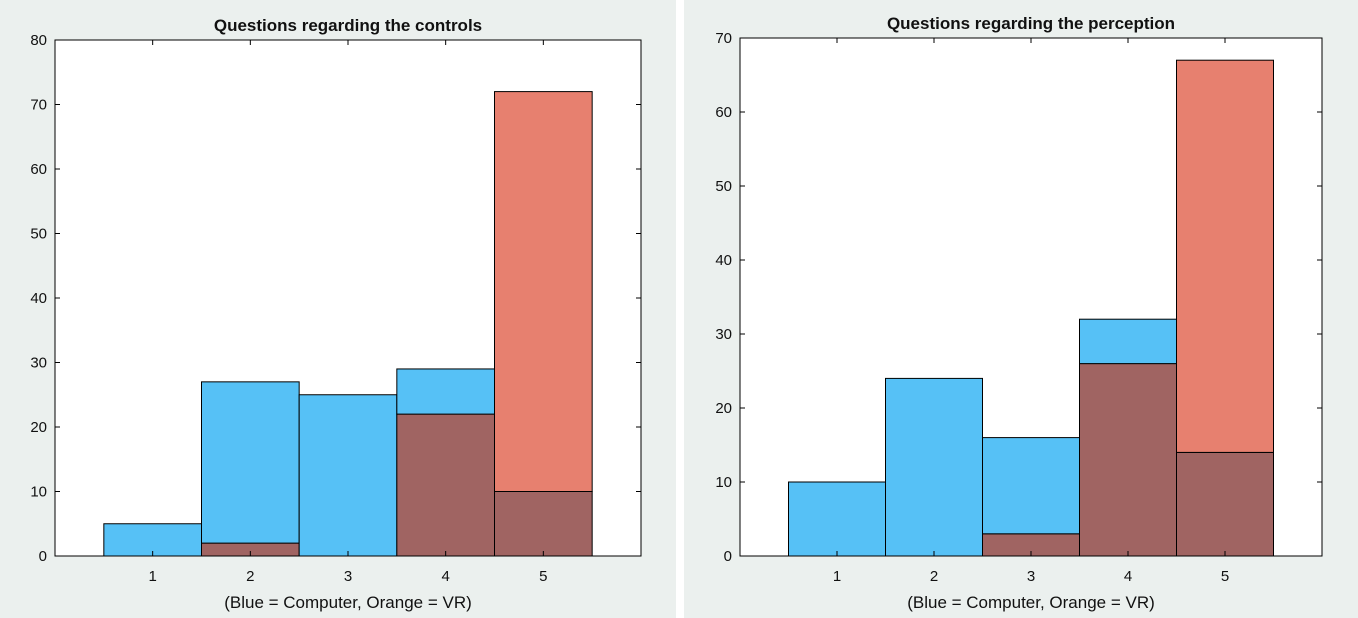 The height and width of the screenshot is (618, 1358). Describe the element at coordinates (1031, 23) in the screenshot. I see `chart-title: Questions regarding the perception` at that location.